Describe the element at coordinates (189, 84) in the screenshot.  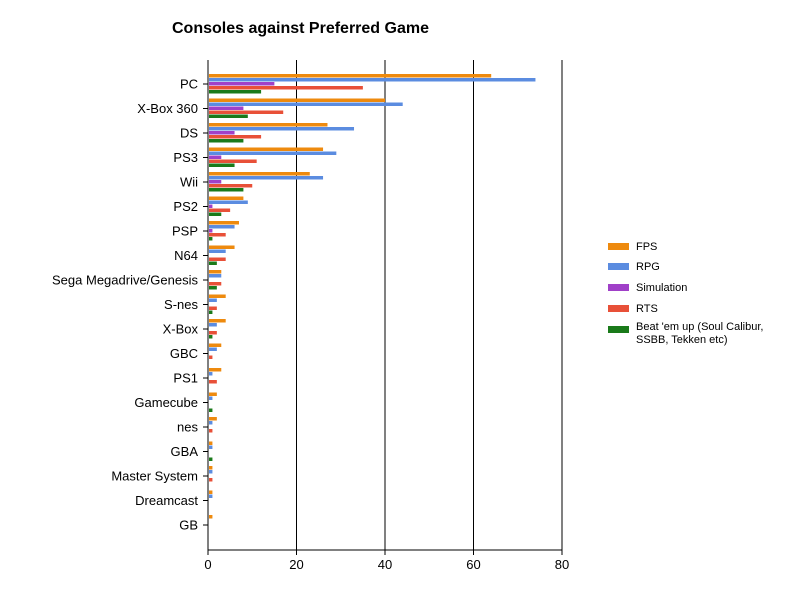
I see `category-label: PC` at that location.